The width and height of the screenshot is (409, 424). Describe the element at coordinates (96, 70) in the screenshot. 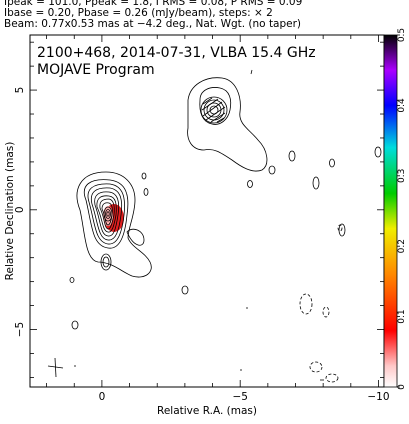

I see `chart-subtitle: MOJAVE Program` at that location.